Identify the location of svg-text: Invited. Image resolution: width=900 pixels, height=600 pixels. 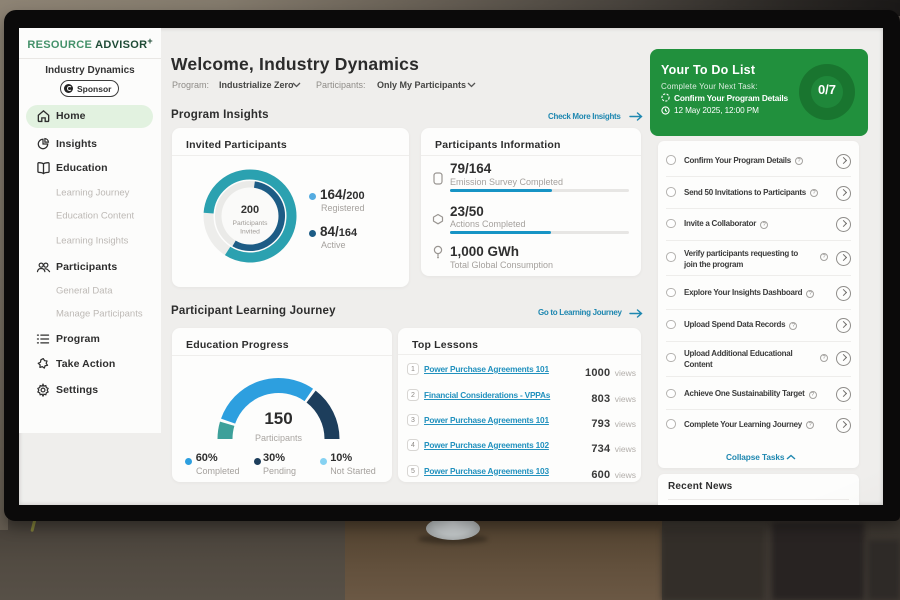
(250, 231).